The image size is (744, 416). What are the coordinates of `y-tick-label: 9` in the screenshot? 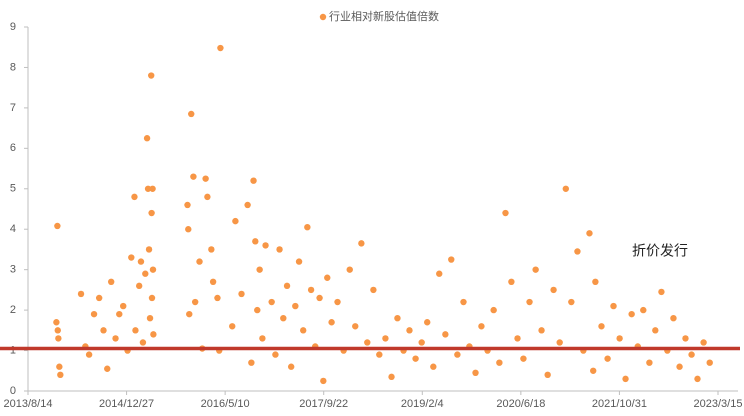 It's located at (13, 27).